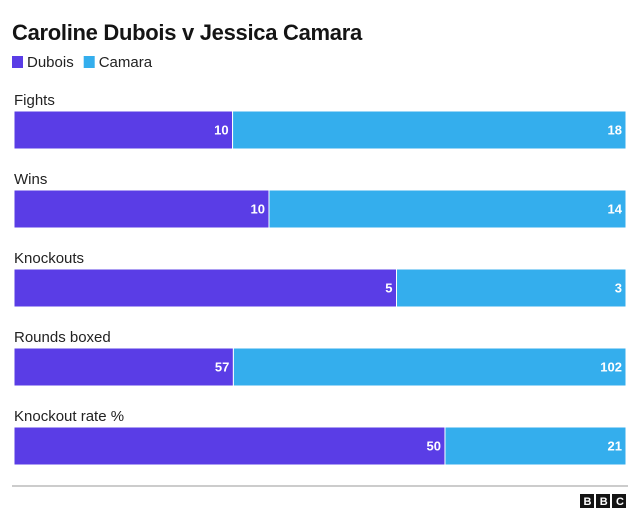 This screenshot has width=640, height=529. I want to click on category-label: Knockouts, so click(49, 258).